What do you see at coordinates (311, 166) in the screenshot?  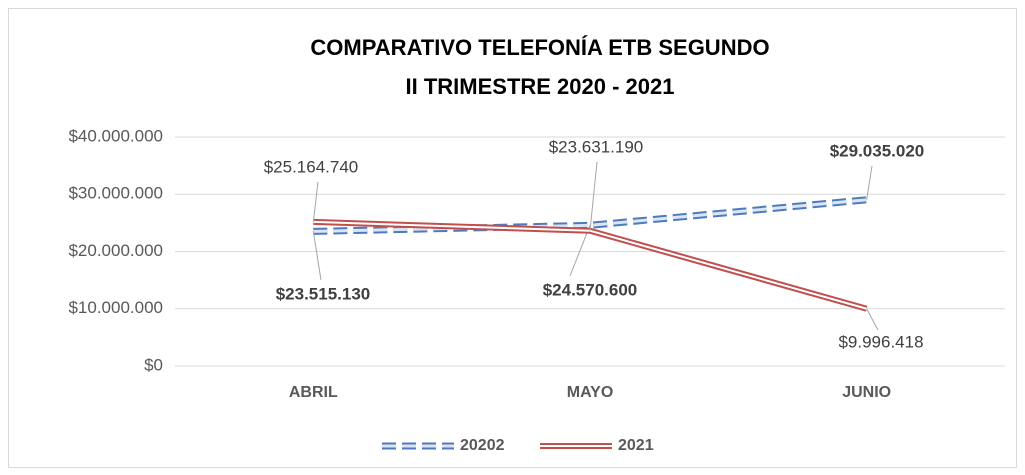 I see `data-label: $25.164.740` at bounding box center [311, 166].